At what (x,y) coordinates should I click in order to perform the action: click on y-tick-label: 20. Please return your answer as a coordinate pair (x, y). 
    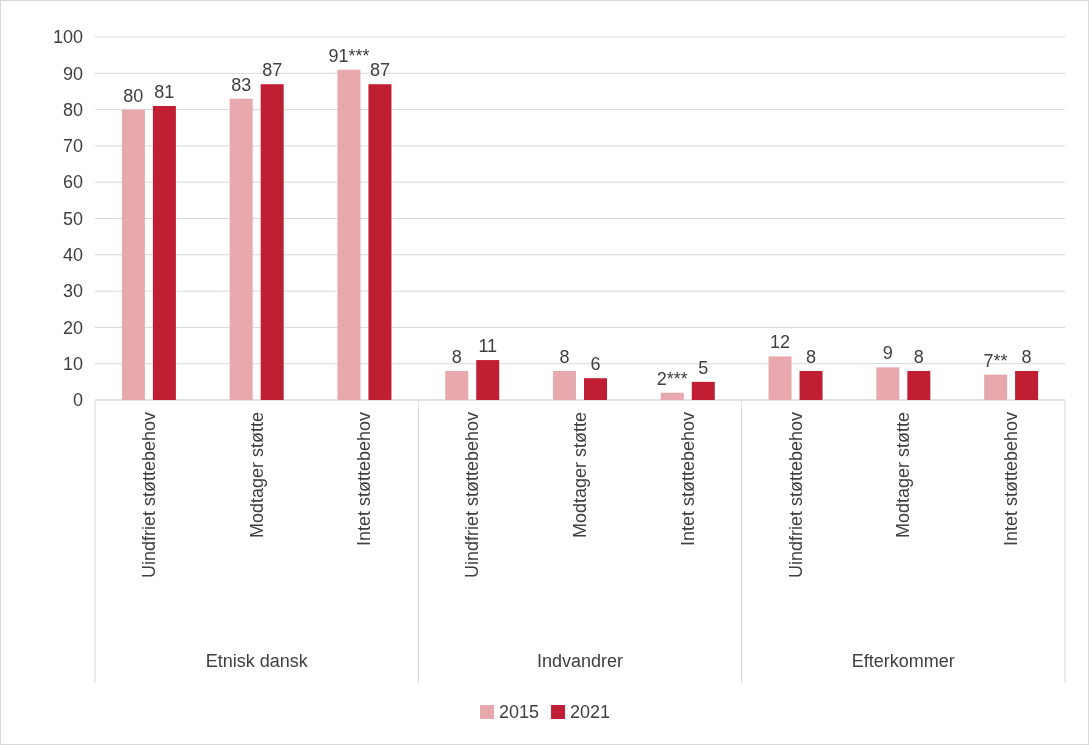
    Looking at the image, I should click on (72, 327).